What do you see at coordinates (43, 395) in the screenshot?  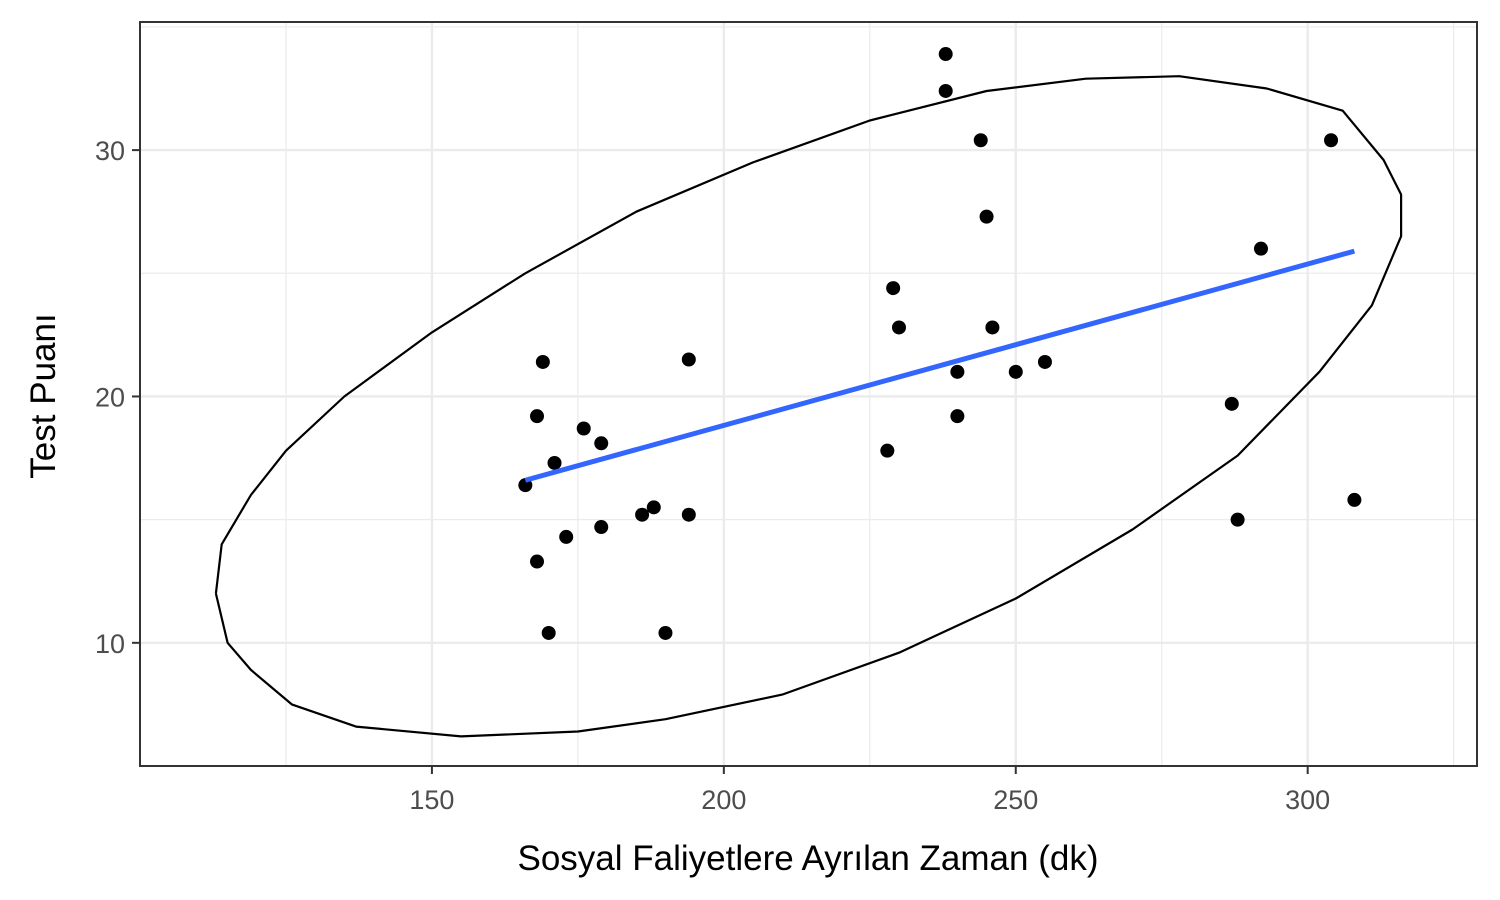 I see `y-axis-title: Test Puanı` at bounding box center [43, 395].